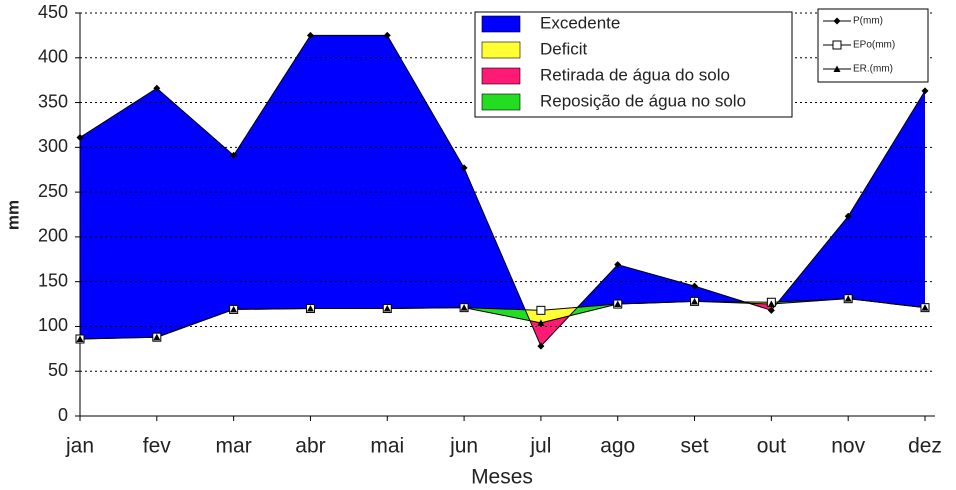 This screenshot has height=490, width=956. I want to click on y-tick-label: 100, so click(53, 325).